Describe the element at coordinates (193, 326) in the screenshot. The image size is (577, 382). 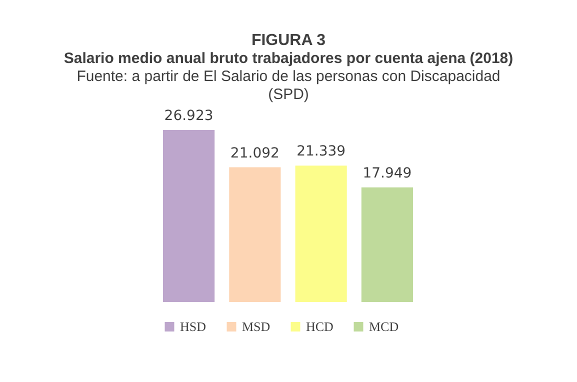
I see `legend-label: HSD` at that location.